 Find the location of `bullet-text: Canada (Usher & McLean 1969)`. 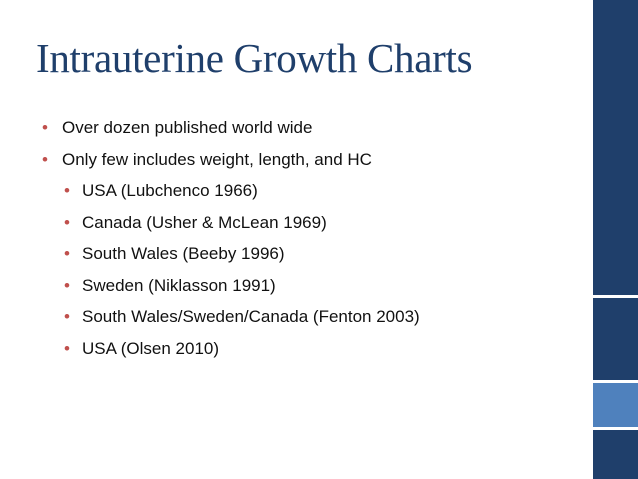

bullet-text: Canada (Usher & McLean 1969) is located at coordinates (204, 222).